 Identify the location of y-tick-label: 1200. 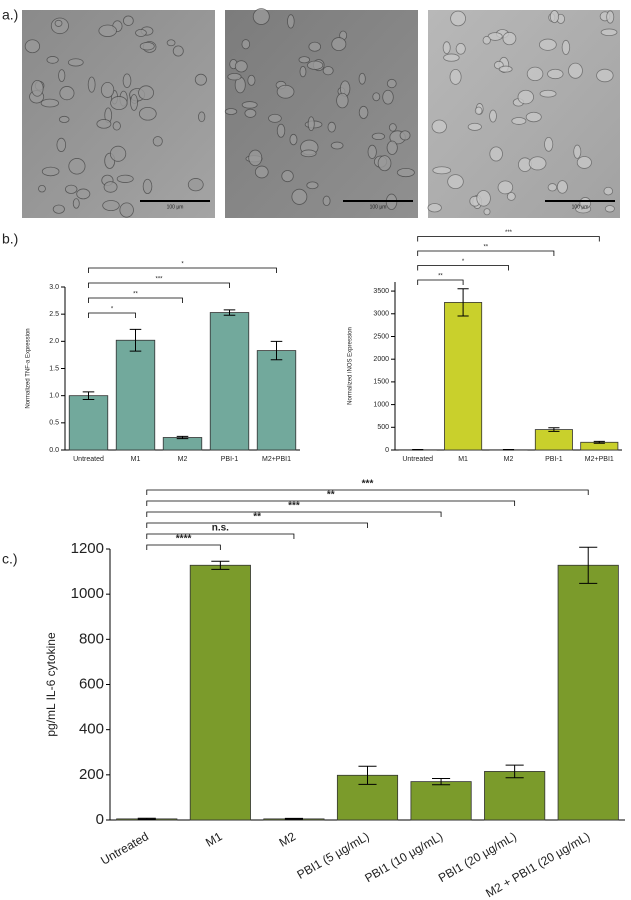
(87, 548).